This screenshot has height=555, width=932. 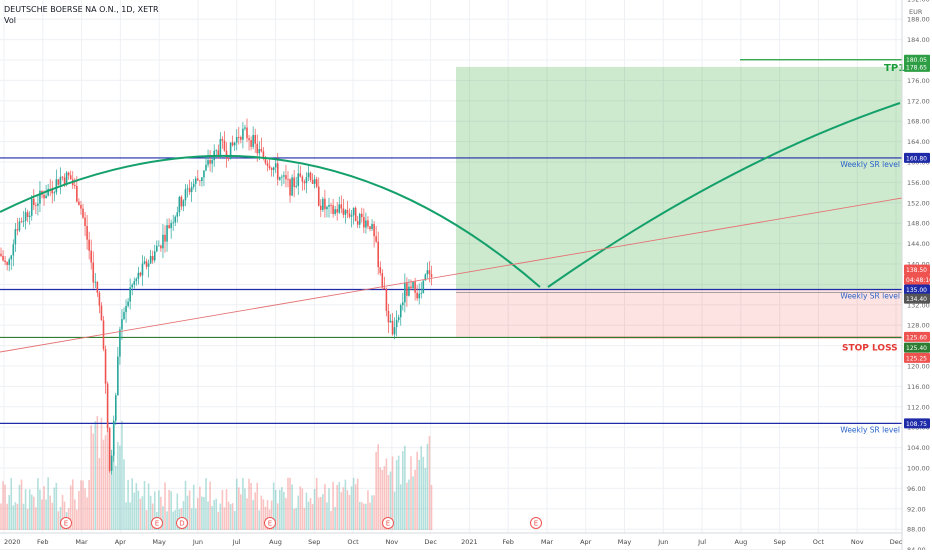 I want to click on time-tick-label: Oct, so click(x=353, y=542).